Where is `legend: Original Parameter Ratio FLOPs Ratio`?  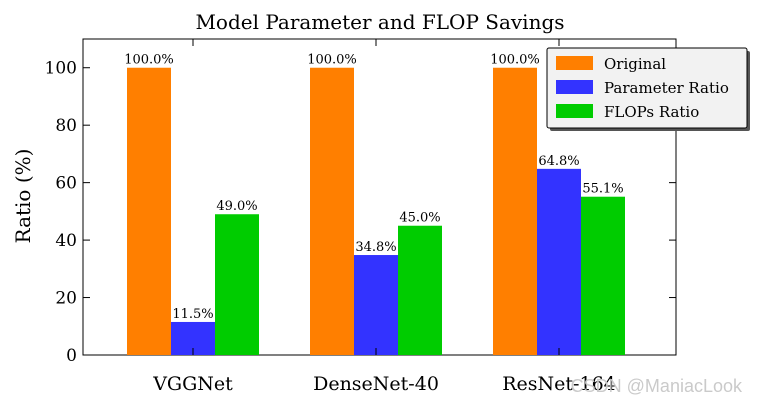
legend: Original Parameter Ratio FLOPs Ratio is located at coordinates (648, 89).